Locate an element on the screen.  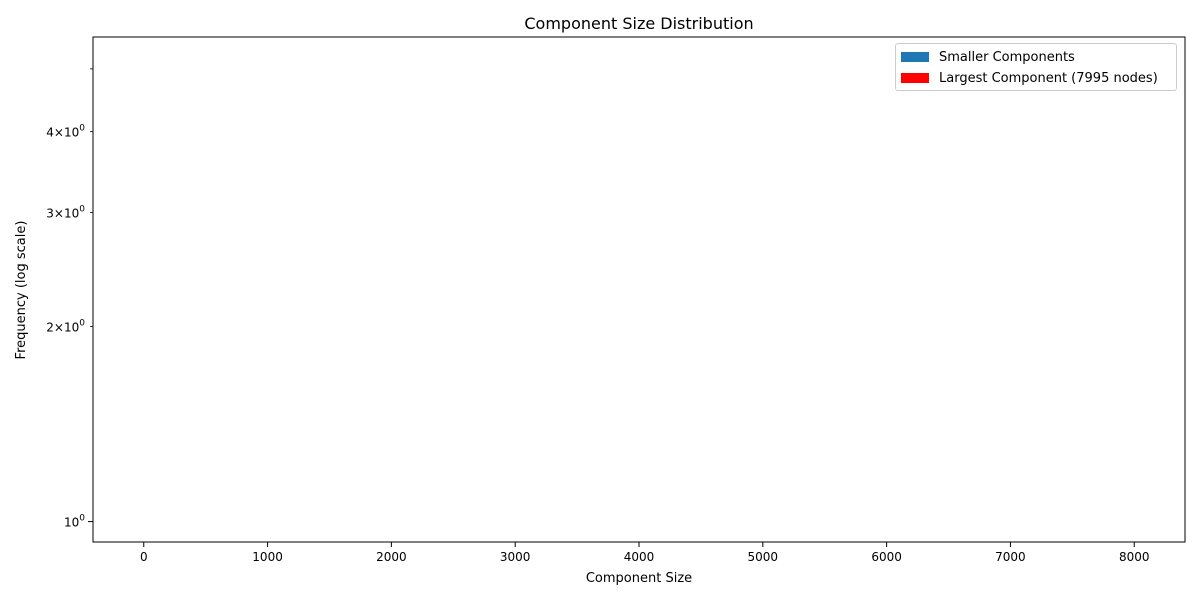
x-tick-label: 5000 is located at coordinates (763, 557).